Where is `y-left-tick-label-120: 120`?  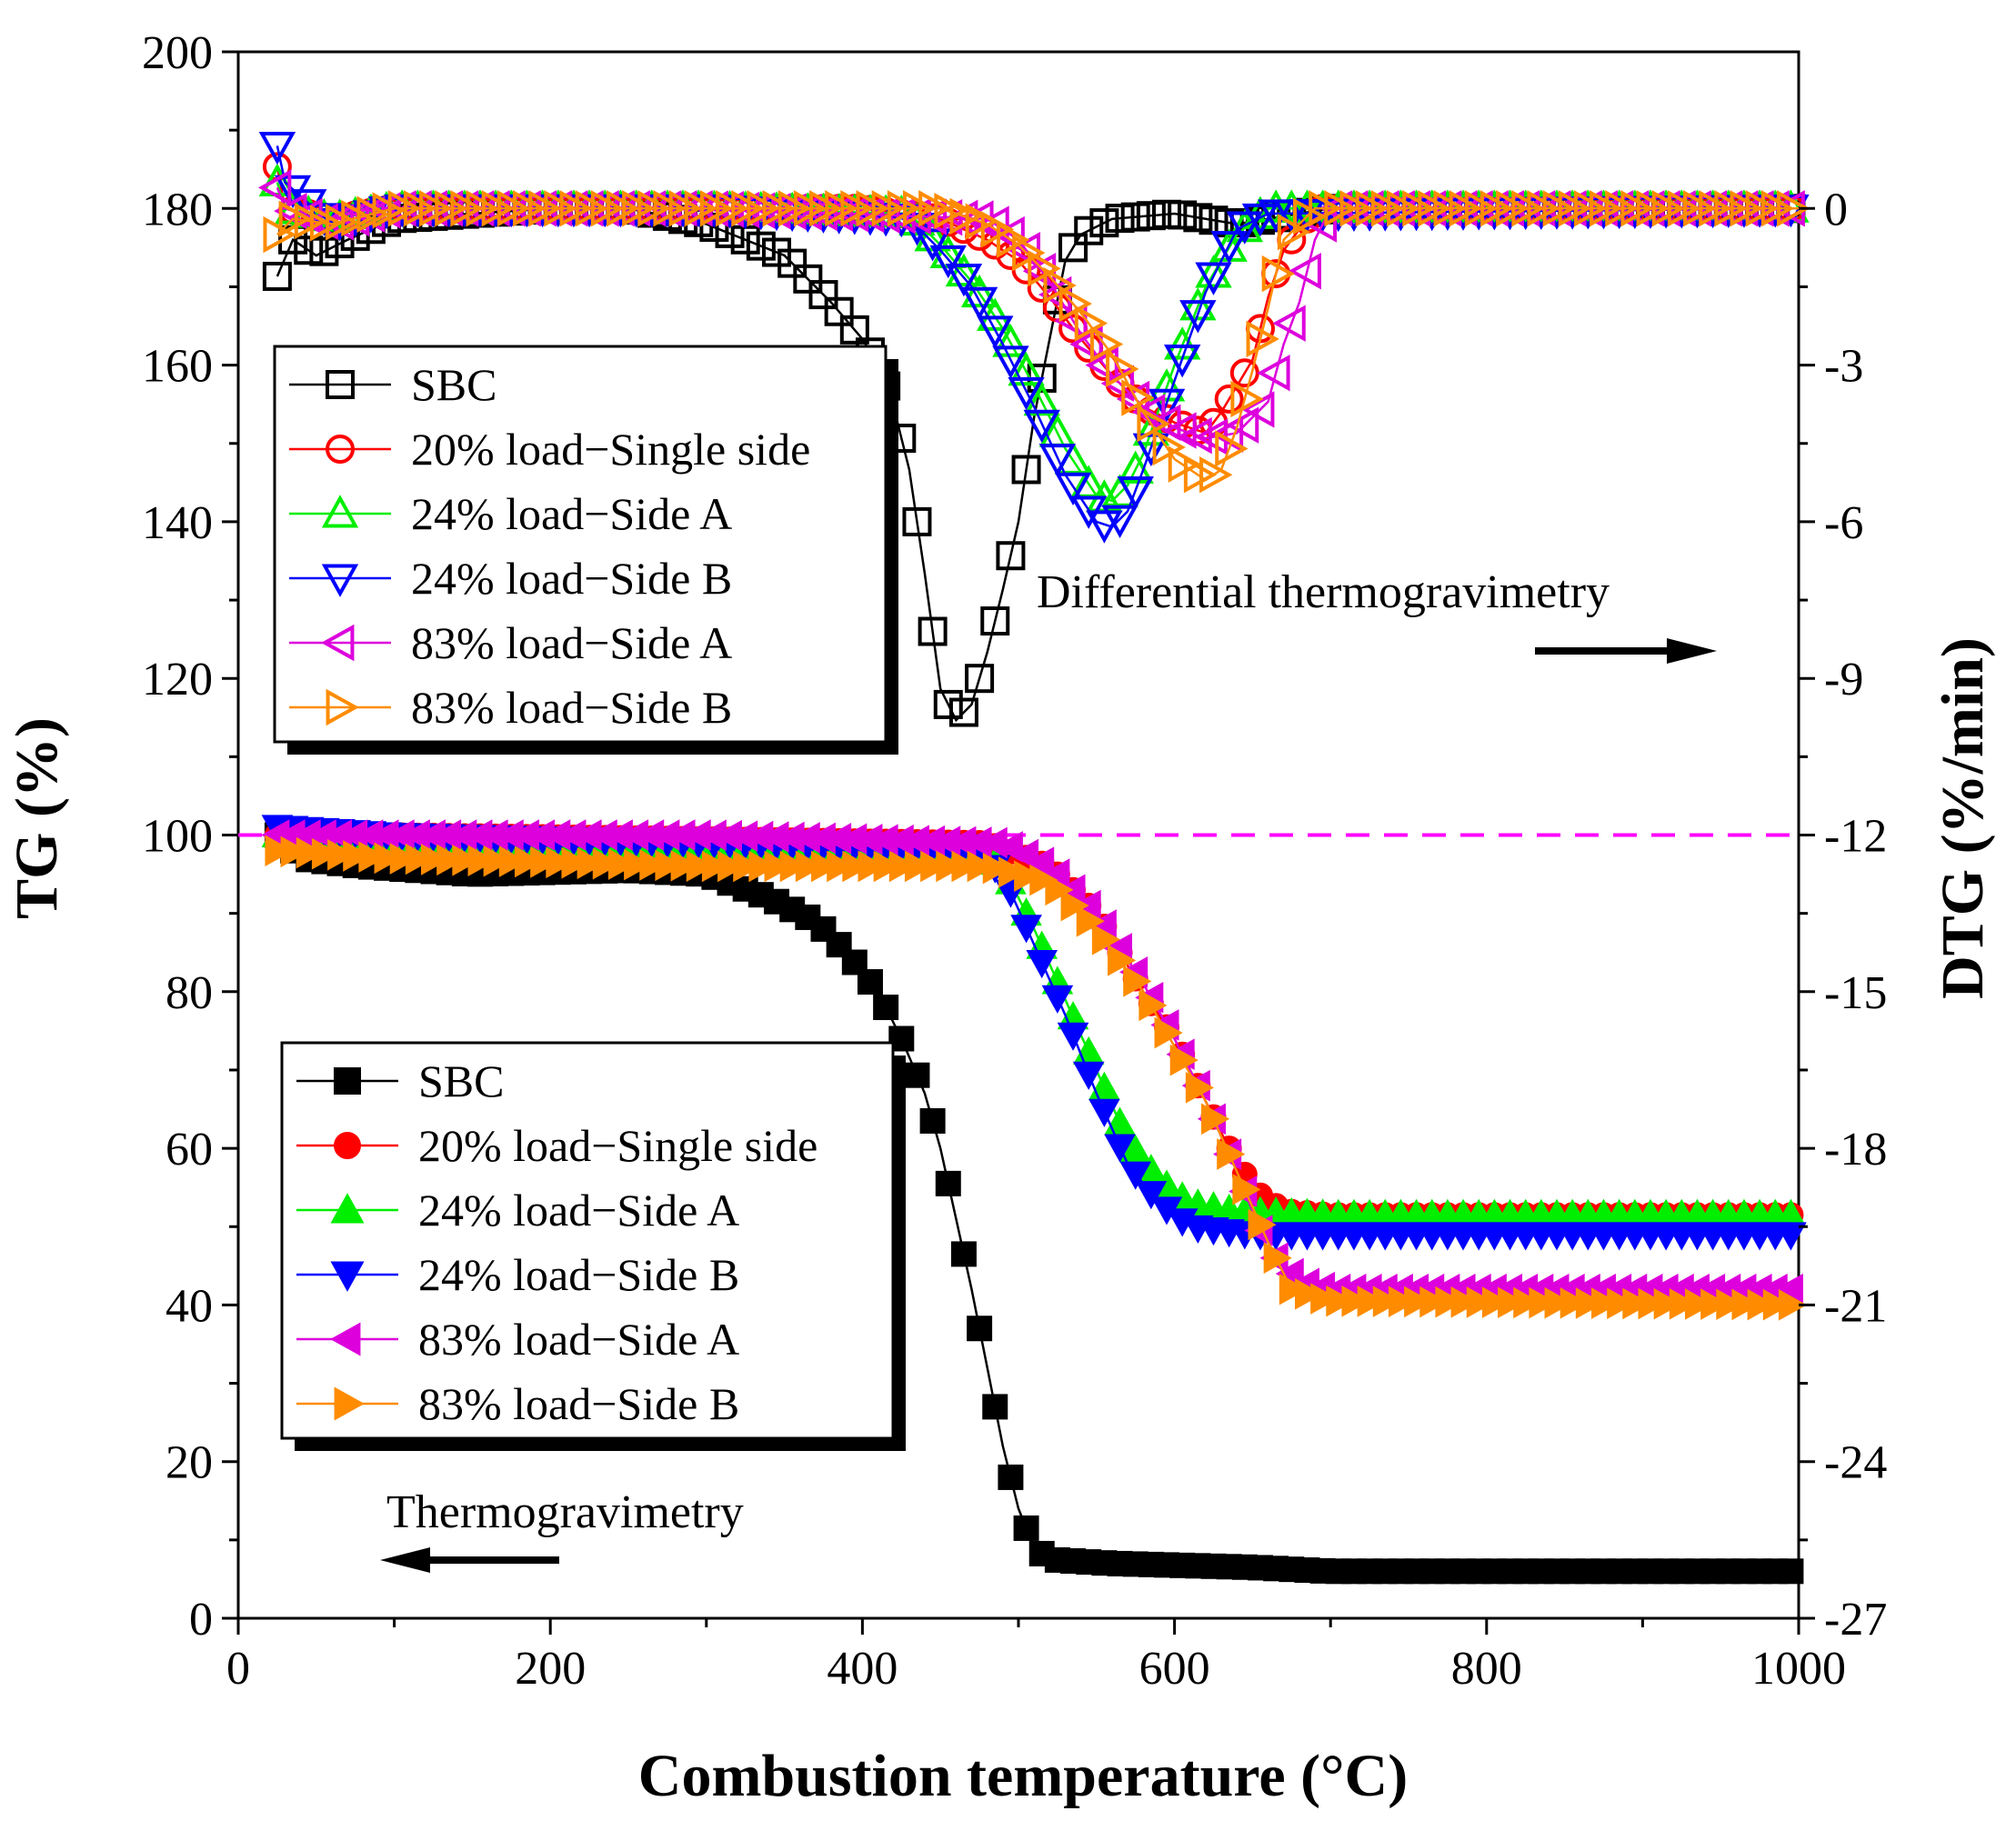
y-left-tick-label-120: 120 is located at coordinates (177, 679).